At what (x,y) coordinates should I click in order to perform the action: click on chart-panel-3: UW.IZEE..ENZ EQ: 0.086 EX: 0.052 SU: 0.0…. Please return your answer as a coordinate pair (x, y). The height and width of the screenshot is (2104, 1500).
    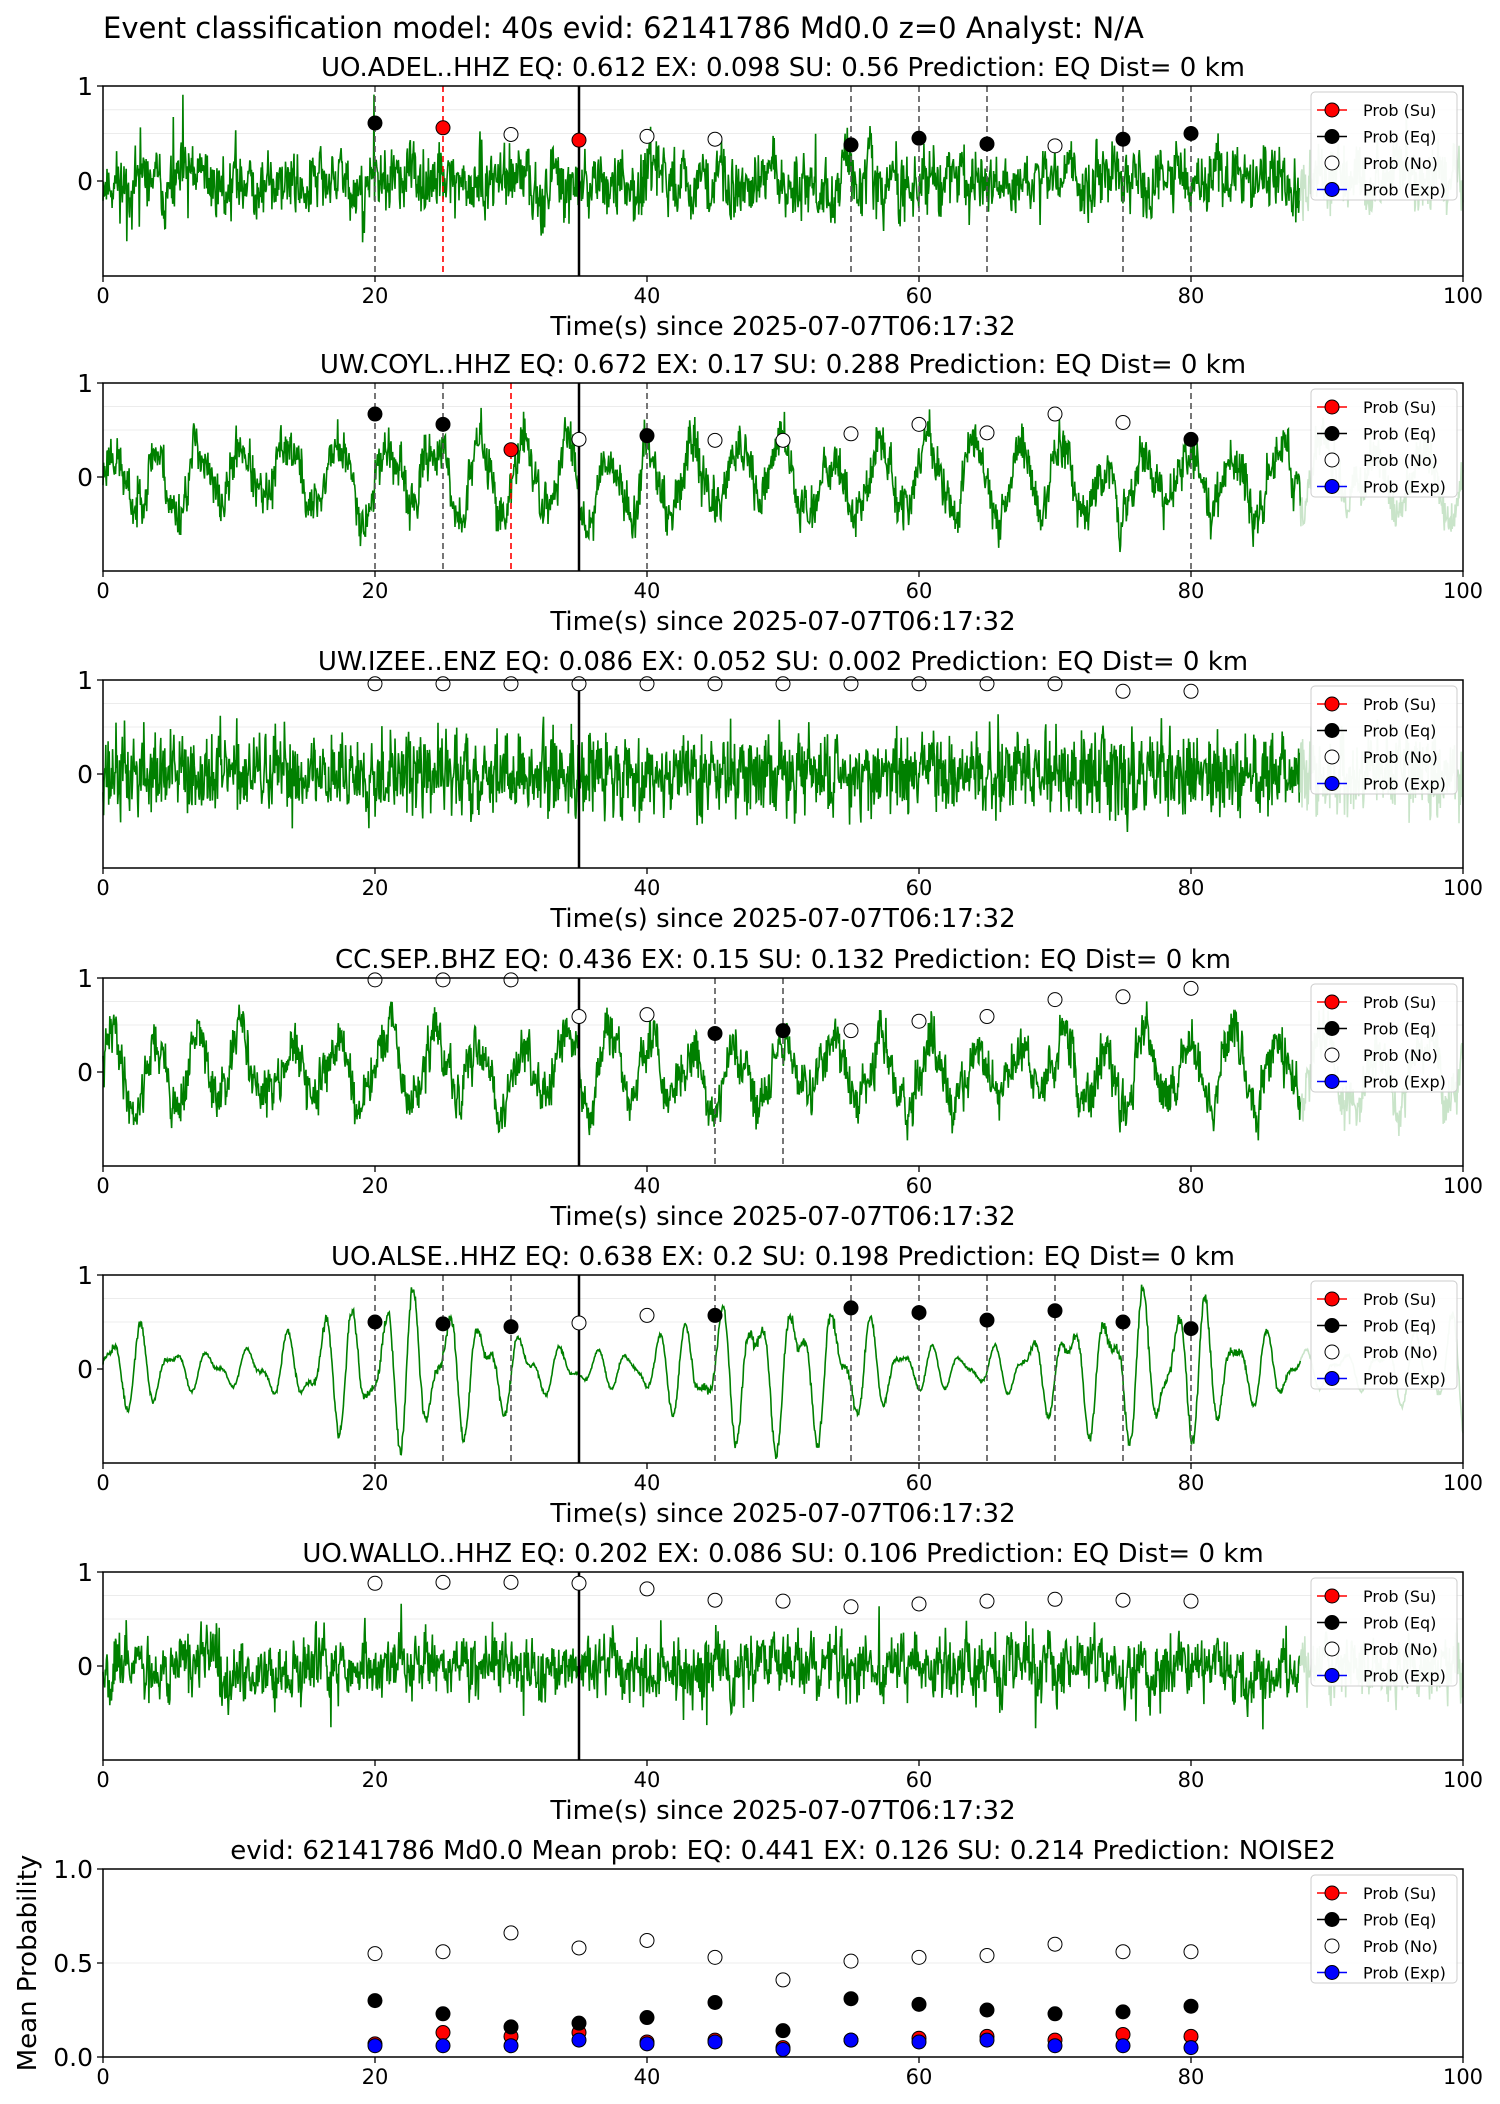
    Looking at the image, I should click on (780, 790).